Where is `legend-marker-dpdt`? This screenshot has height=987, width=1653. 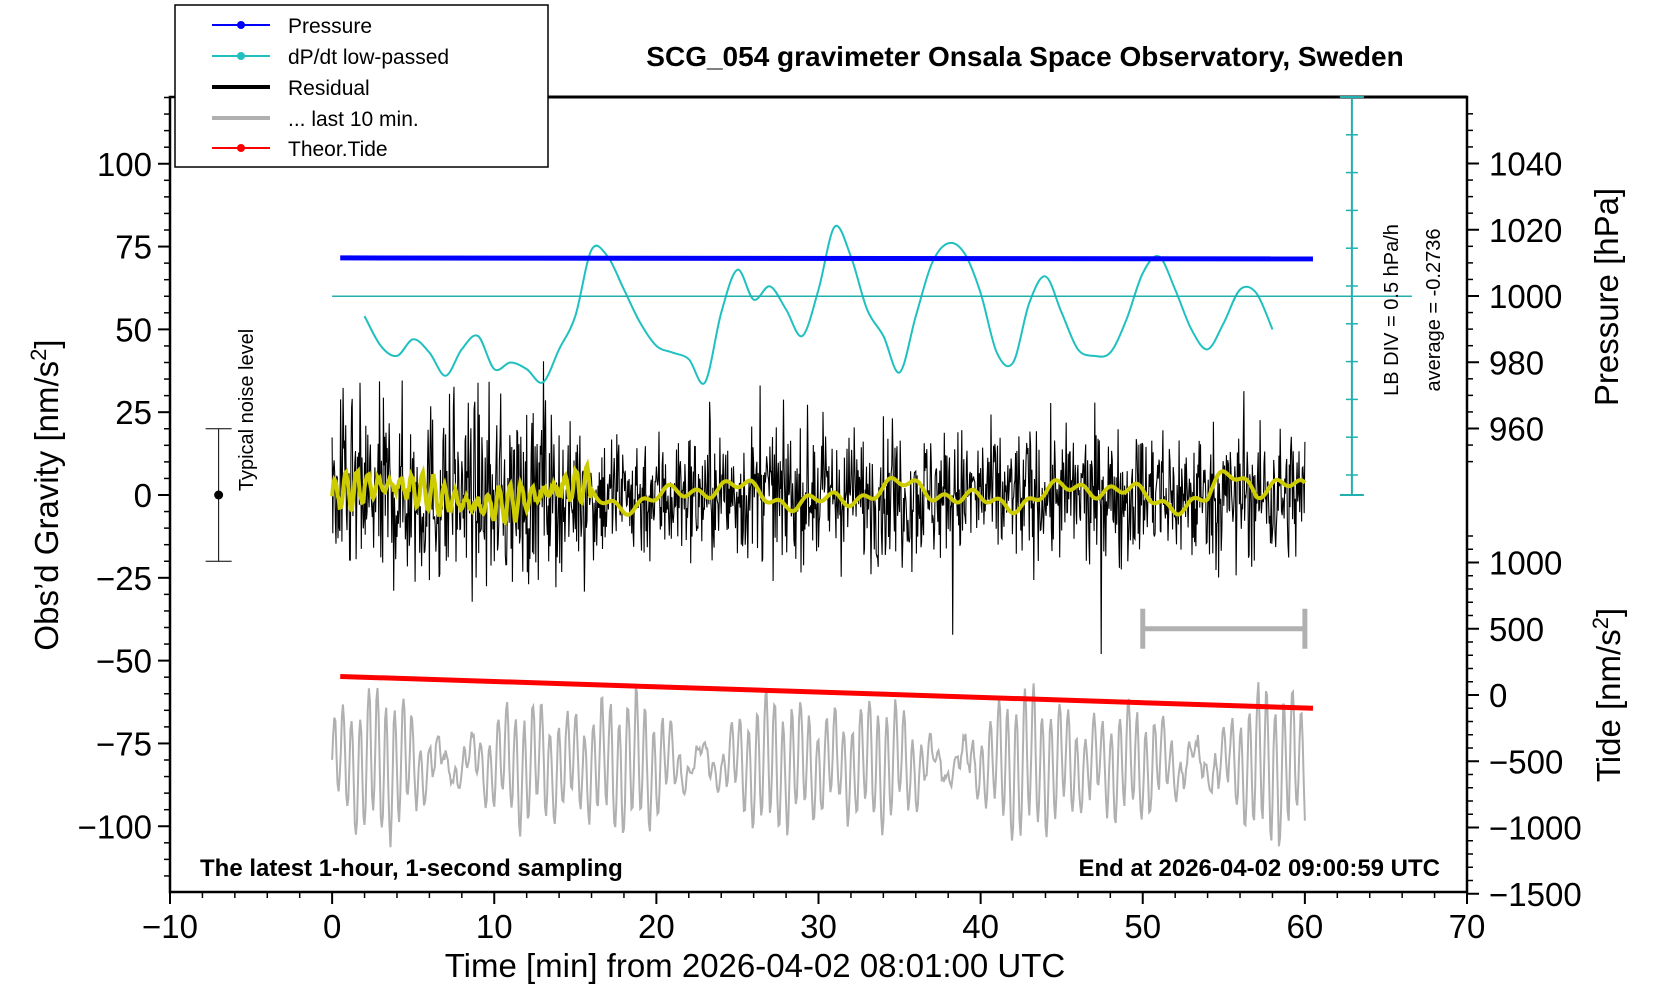
legend-marker-dpdt is located at coordinates (241, 56).